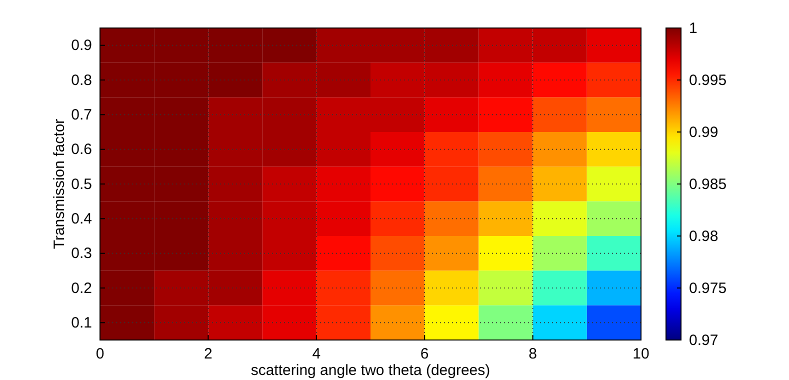 This screenshot has width=789, height=380. I want to click on color-bar-label: 0.985, so click(708, 184).